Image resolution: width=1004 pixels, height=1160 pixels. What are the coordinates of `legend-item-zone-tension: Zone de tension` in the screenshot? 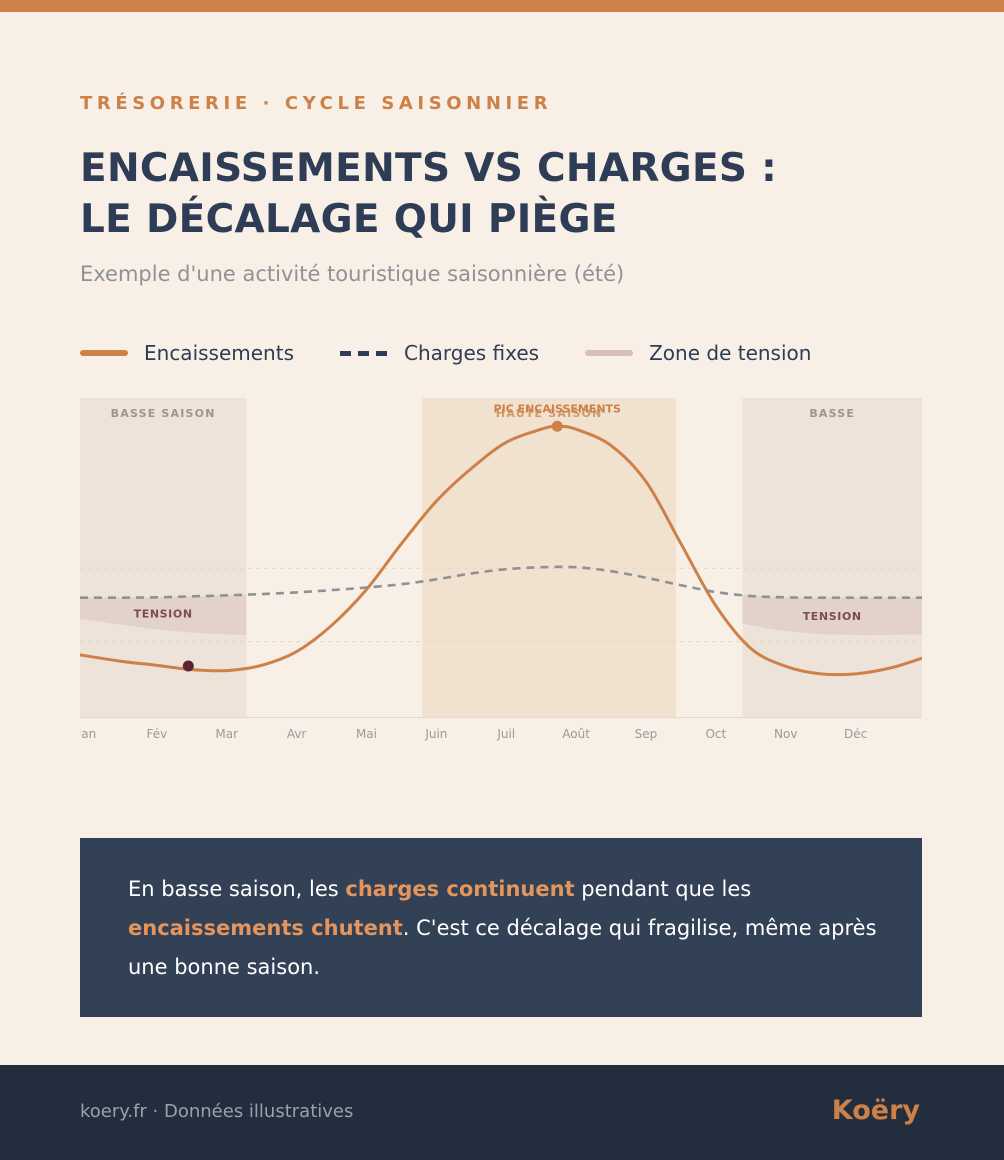 It's located at (698, 353).